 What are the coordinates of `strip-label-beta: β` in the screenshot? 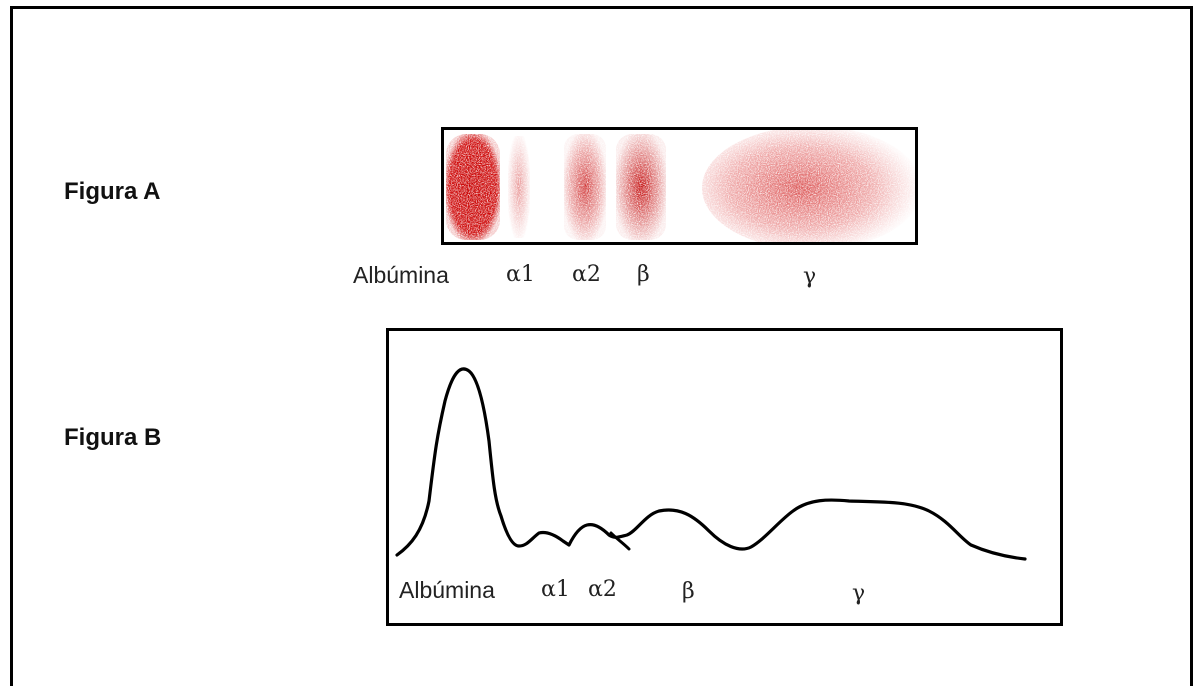 It's located at (643, 274).